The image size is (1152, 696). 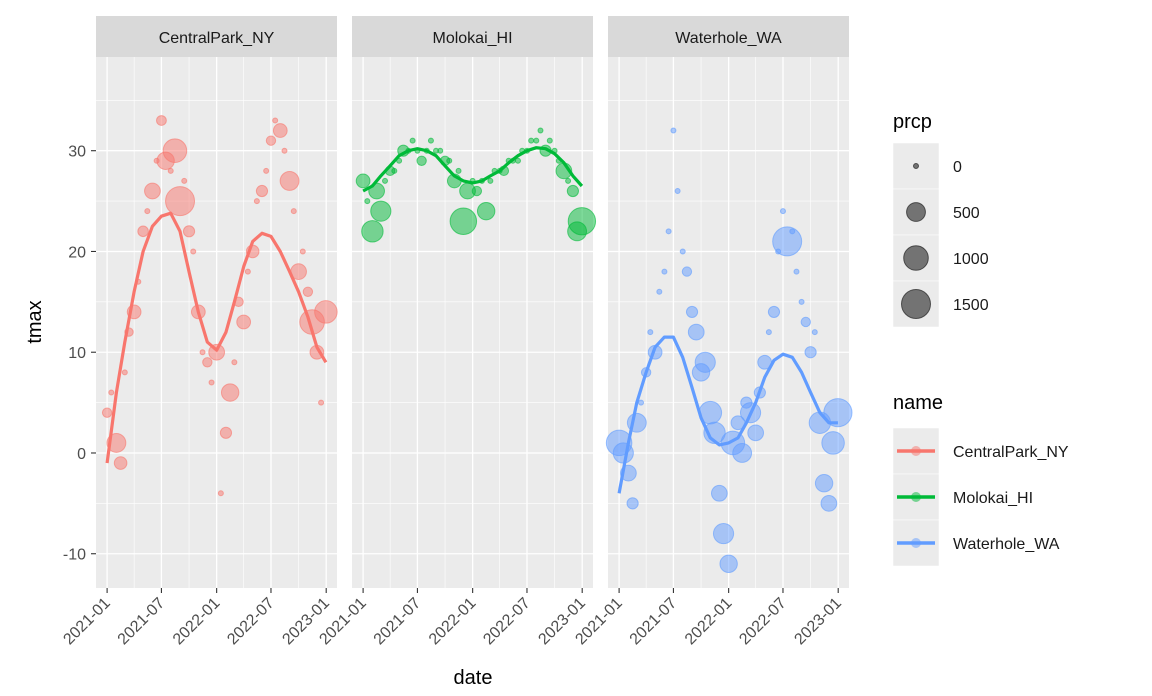 I want to click on legend-label: Waterhole_WA, so click(x=1006, y=544).